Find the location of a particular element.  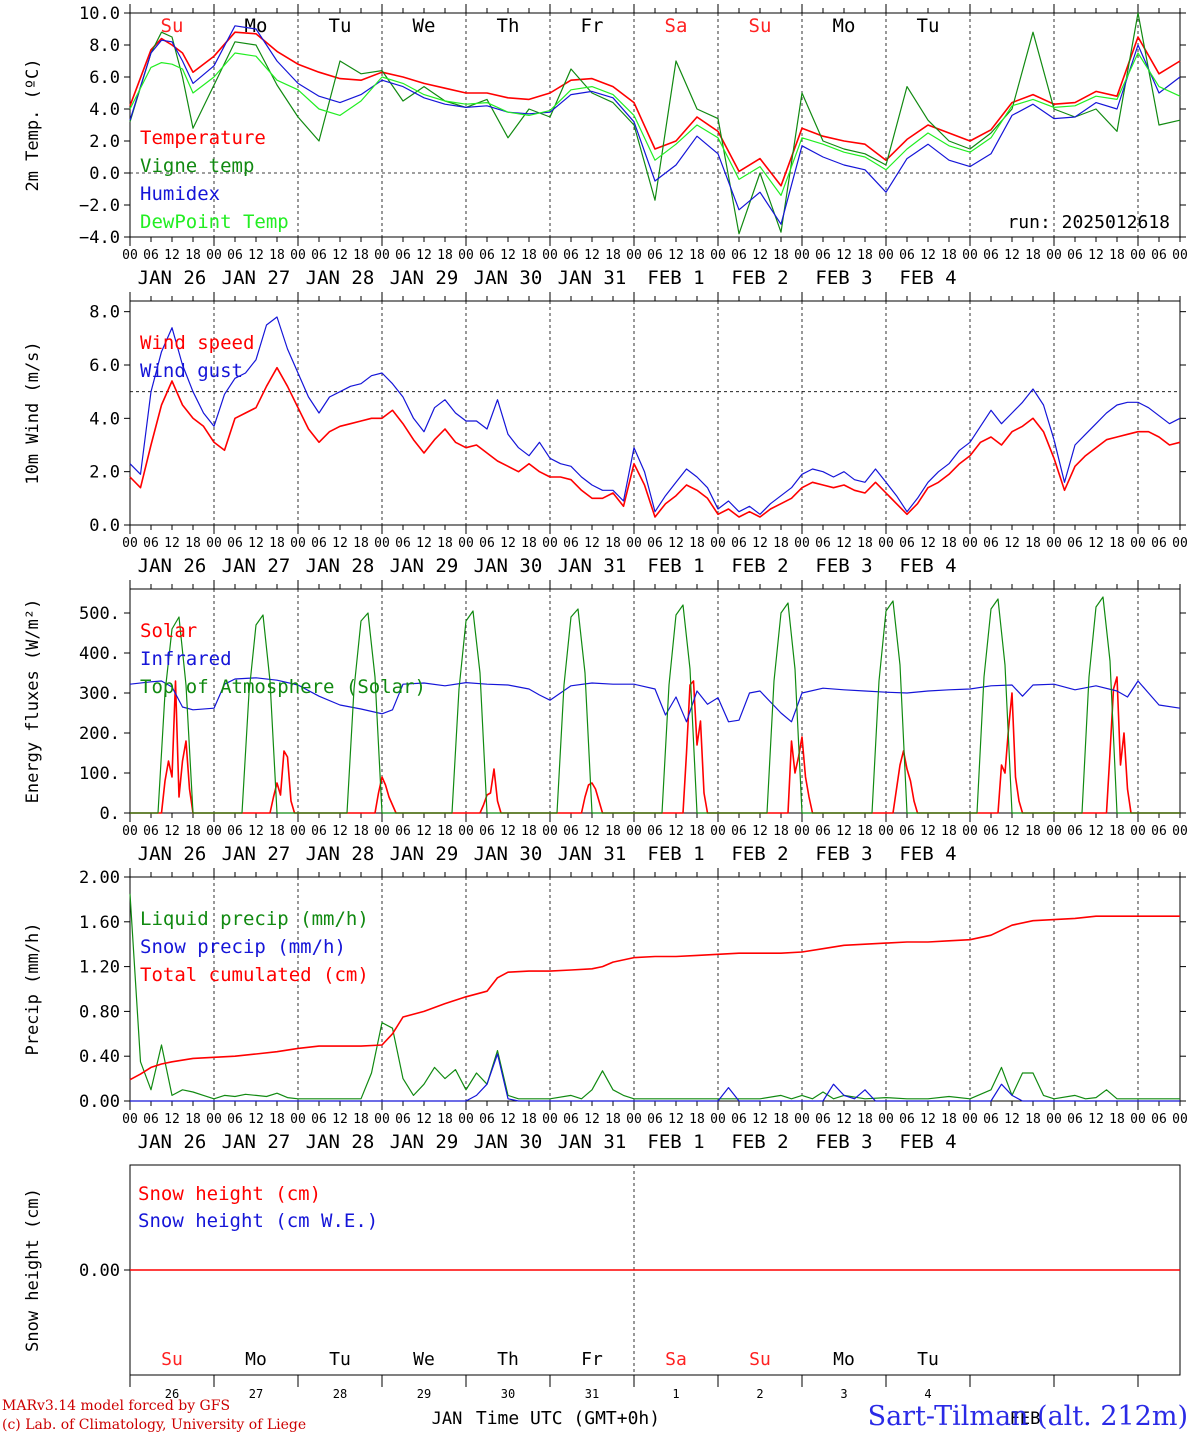

series-liquid-precip-mm-h- is located at coordinates (654, 996).